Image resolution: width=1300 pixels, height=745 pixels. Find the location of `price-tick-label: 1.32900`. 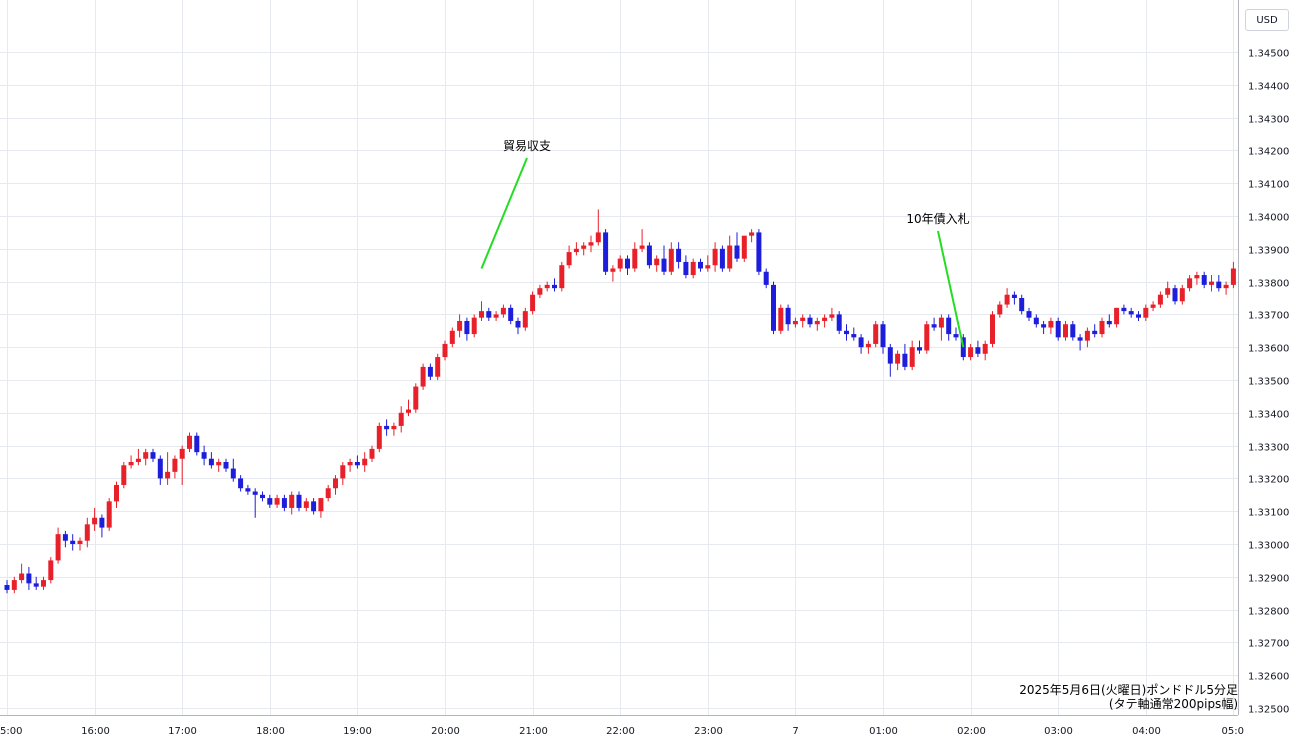

price-tick-label: 1.32900 is located at coordinates (1268, 579).